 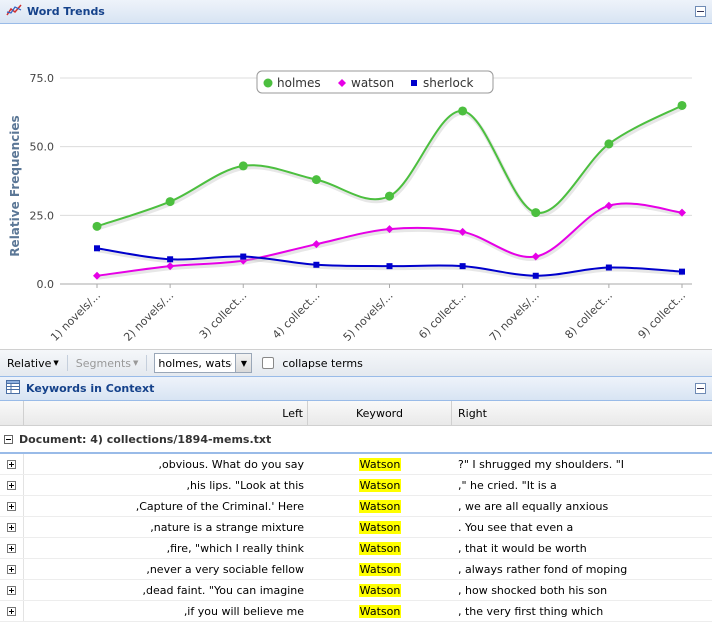 I want to click on column-header-left: Left, so click(x=166, y=413).